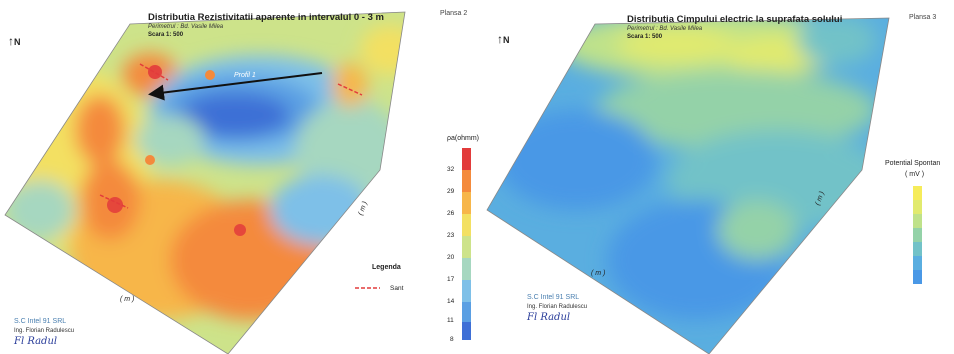  What do you see at coordinates (913, 163) in the screenshot?
I see `right-legend-title: Potential Spontan` at bounding box center [913, 163].